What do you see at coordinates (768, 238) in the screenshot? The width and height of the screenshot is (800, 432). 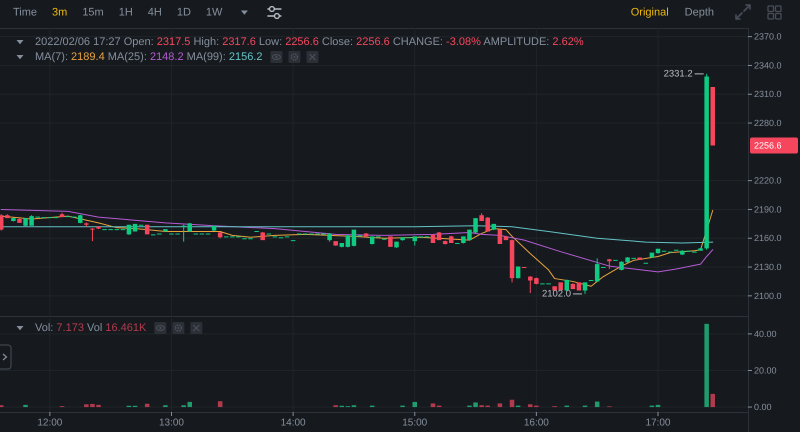 I see `y-tick-label: 2160.0` at bounding box center [768, 238].